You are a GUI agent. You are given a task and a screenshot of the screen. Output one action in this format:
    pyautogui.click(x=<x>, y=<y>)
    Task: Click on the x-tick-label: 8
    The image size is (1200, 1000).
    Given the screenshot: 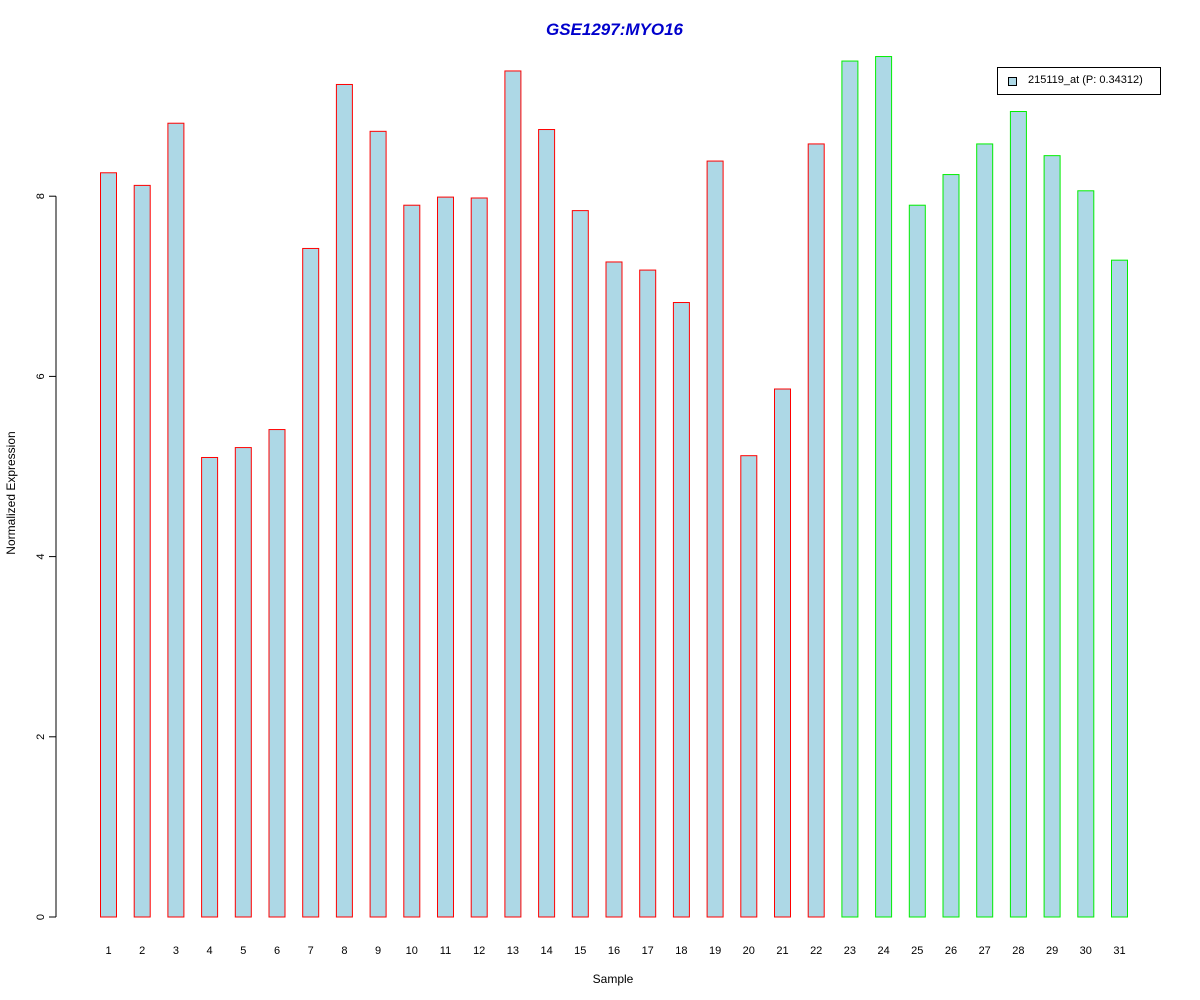 What is the action you would take?
    pyautogui.click(x=344, y=951)
    